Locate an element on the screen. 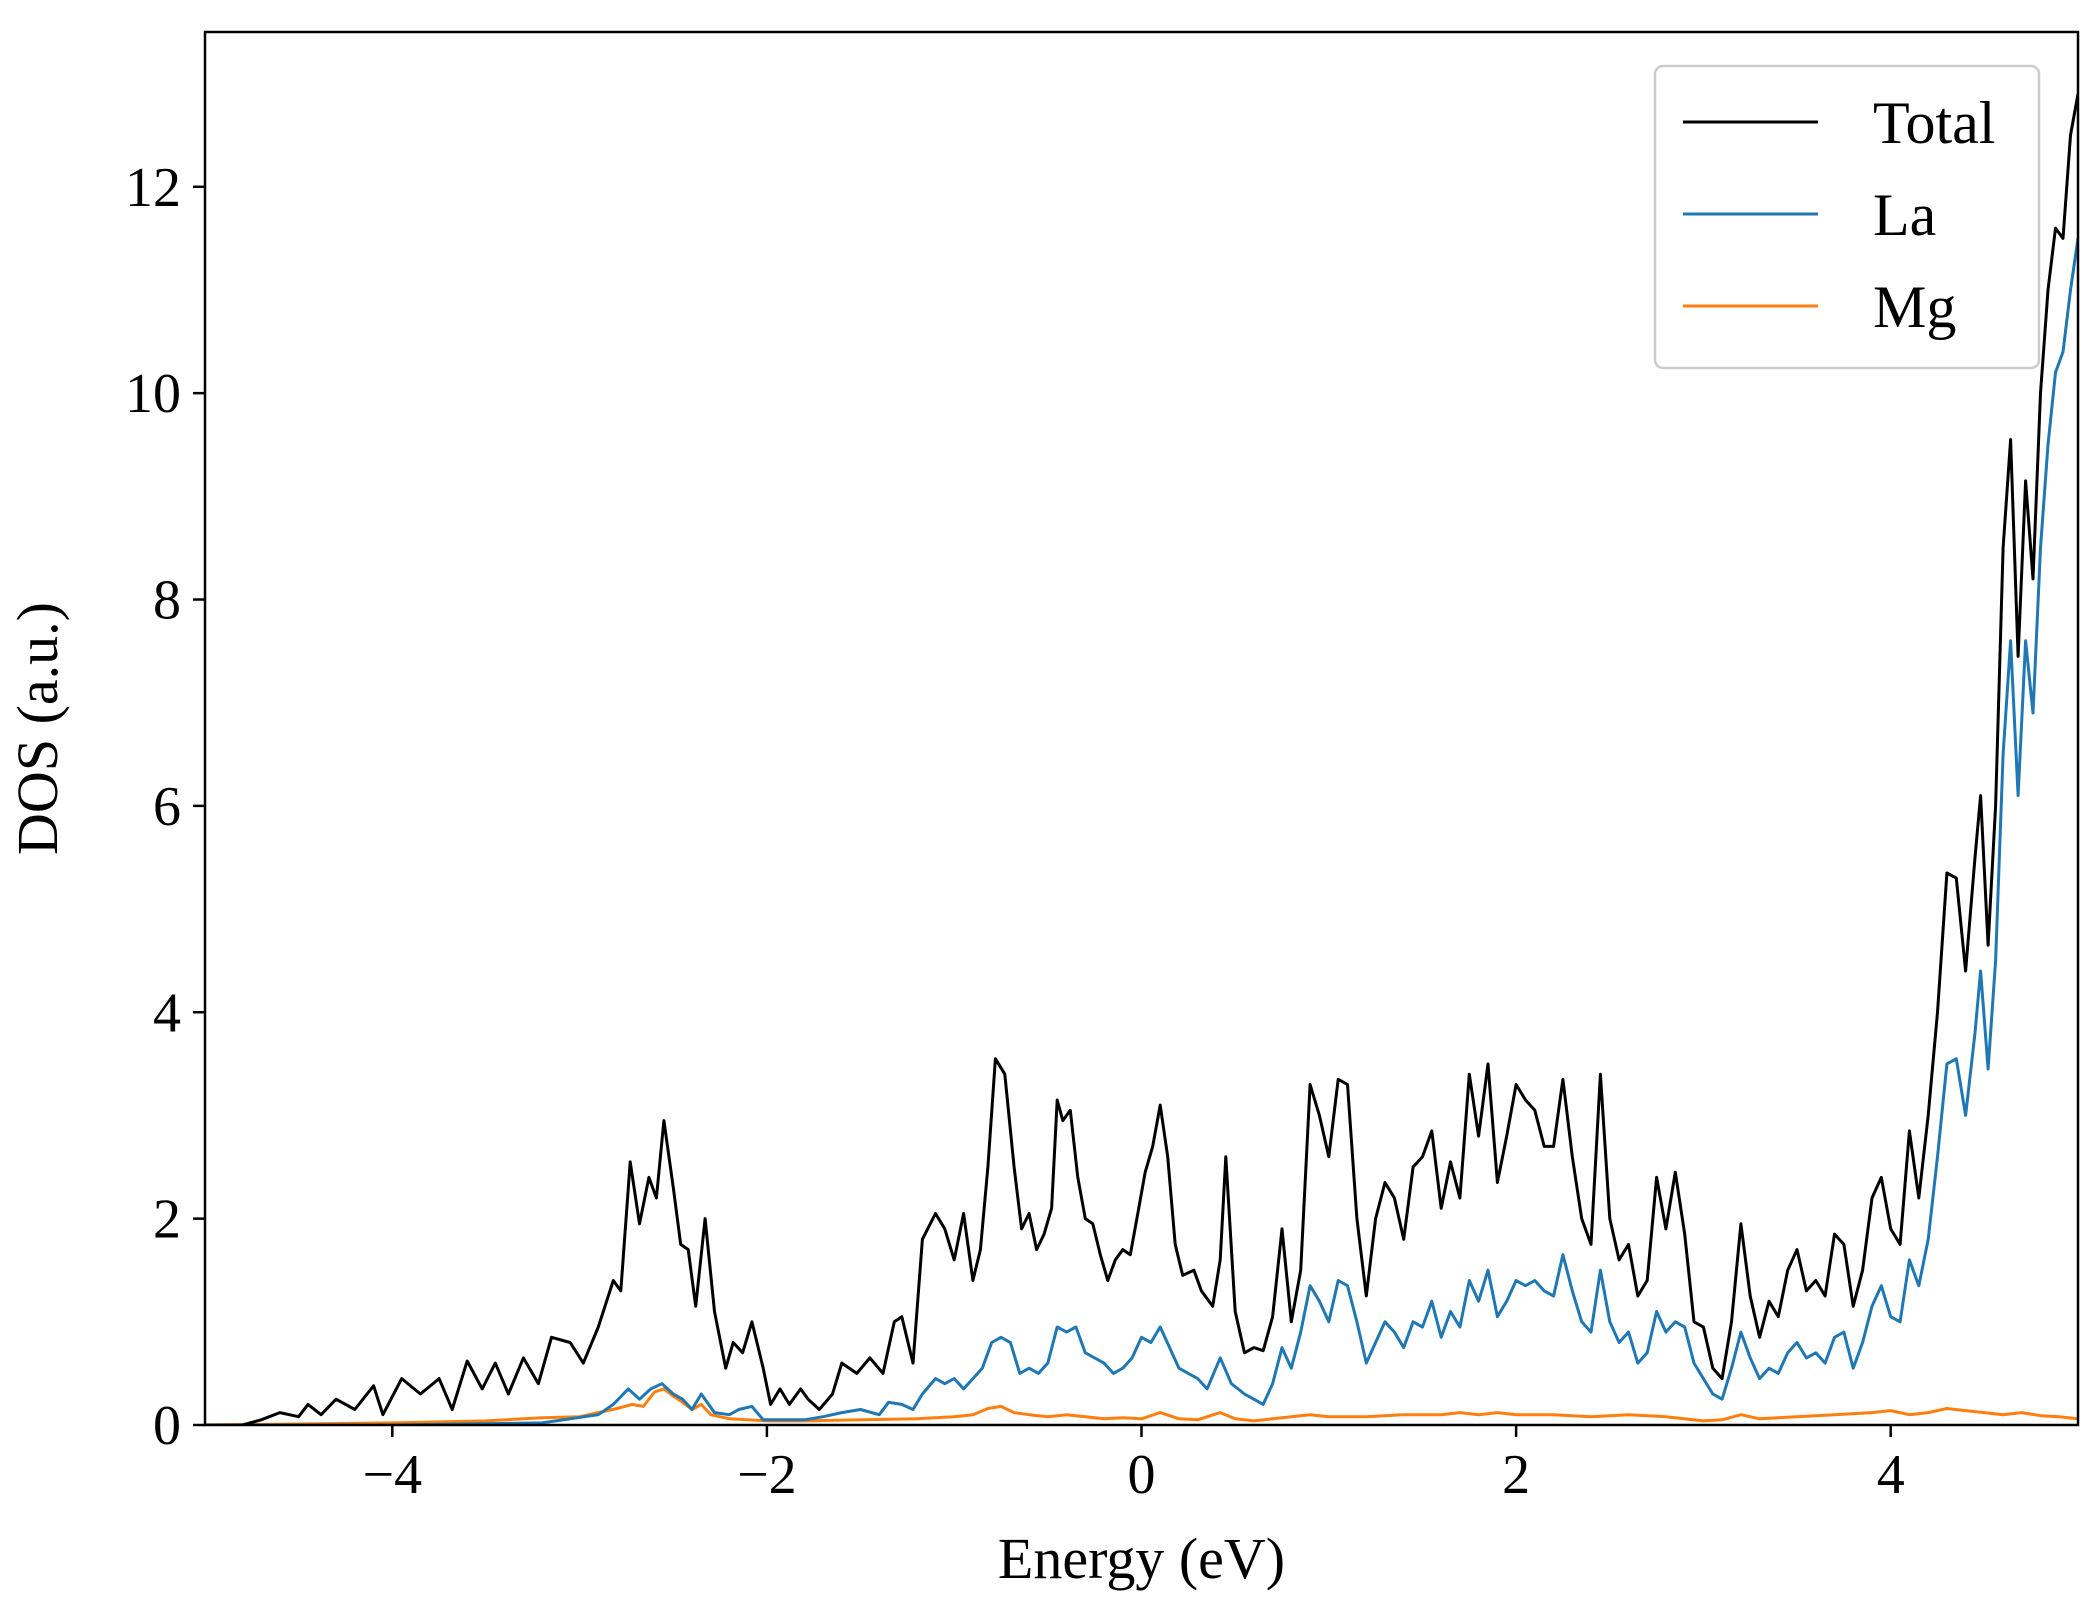 The height and width of the screenshot is (1617, 2097). x-axis-label: Energy (eV) is located at coordinates (1141, 1558).